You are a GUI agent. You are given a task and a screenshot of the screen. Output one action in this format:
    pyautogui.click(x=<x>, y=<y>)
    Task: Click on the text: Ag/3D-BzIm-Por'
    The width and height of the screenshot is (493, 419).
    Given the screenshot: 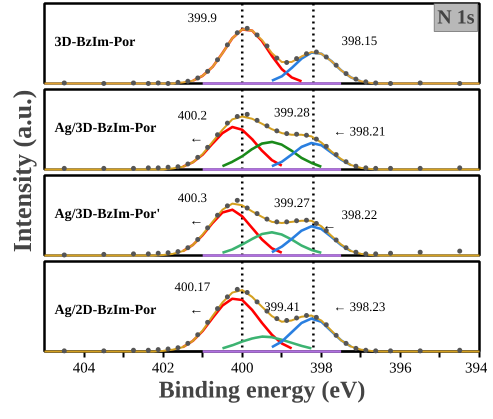 What is the action you would take?
    pyautogui.click(x=107, y=214)
    